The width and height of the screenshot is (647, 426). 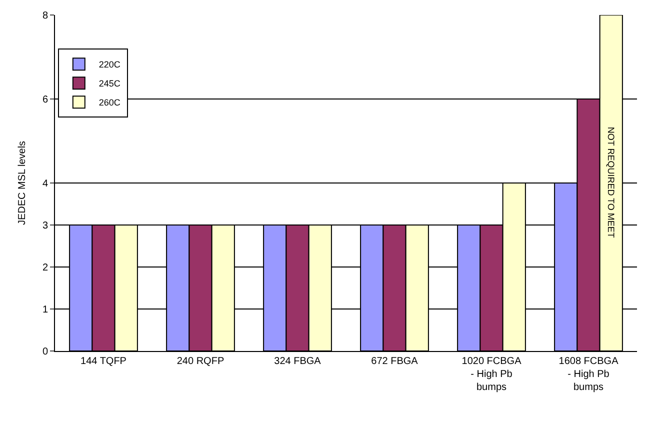 What do you see at coordinates (588, 374) in the screenshot?
I see `x-tick-label: 1608 FCBGA - High Pb bumps` at bounding box center [588, 374].